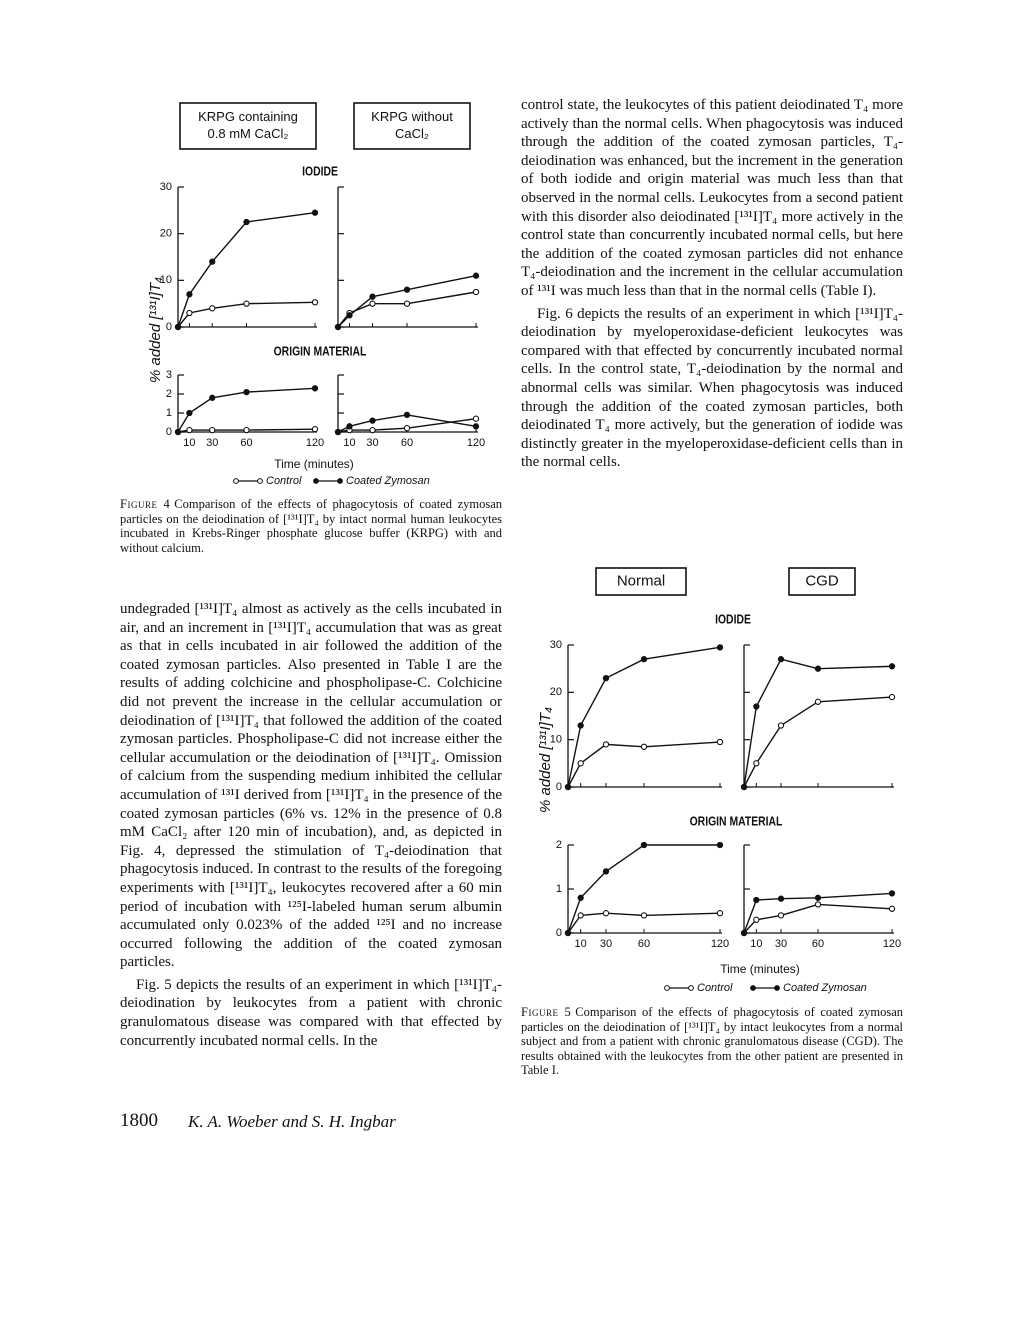 The width and height of the screenshot is (1020, 1320). Describe the element at coordinates (320, 351) in the screenshot. I see `panel-title: ORIGIN MATERIAL` at that location.